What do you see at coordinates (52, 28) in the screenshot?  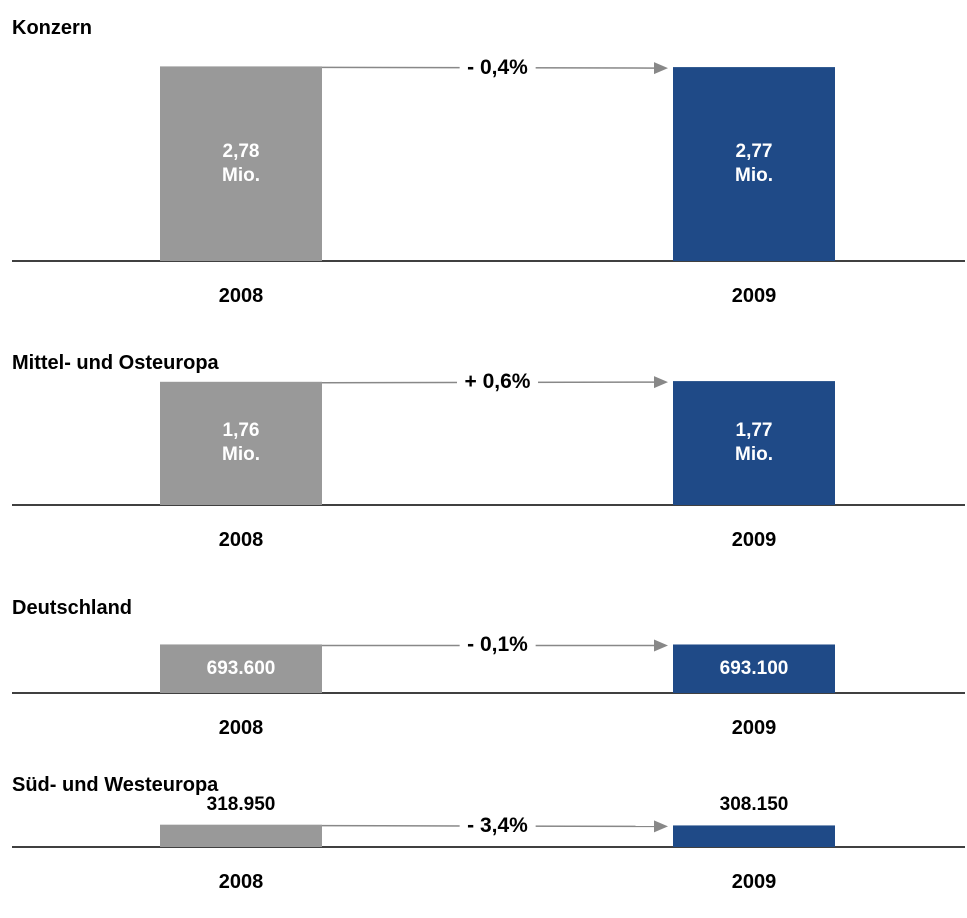 I see `panel-title: Konzern` at bounding box center [52, 28].